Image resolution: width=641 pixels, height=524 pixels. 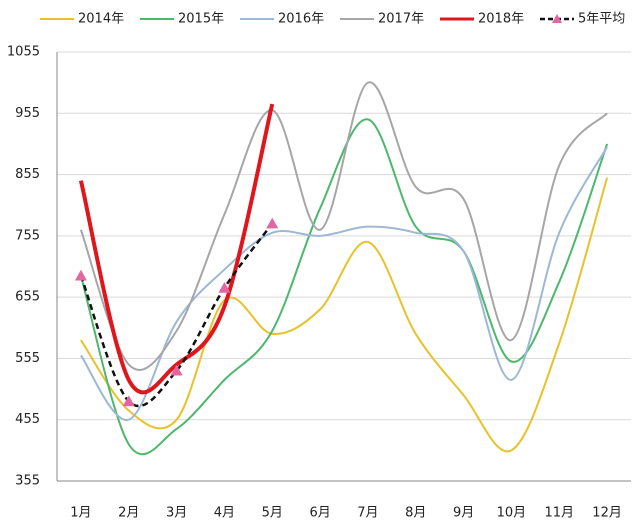 I want to click on x-tick-label: 1月, so click(x=80, y=513).